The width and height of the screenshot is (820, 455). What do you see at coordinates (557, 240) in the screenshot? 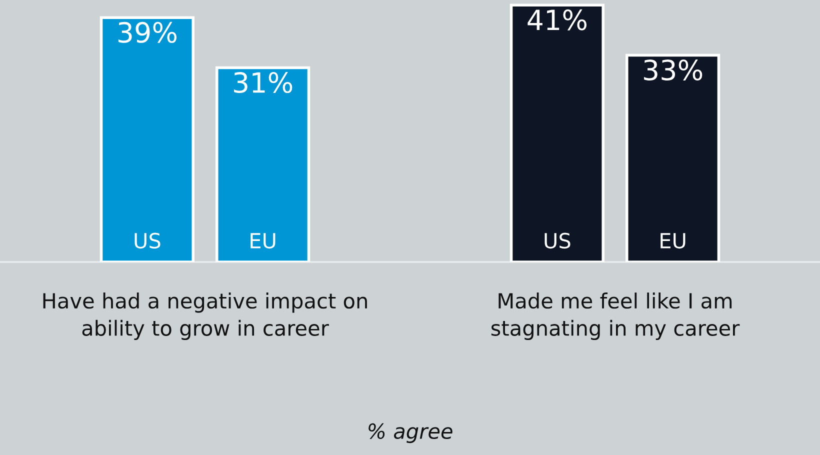
I see `text: US` at bounding box center [557, 240].